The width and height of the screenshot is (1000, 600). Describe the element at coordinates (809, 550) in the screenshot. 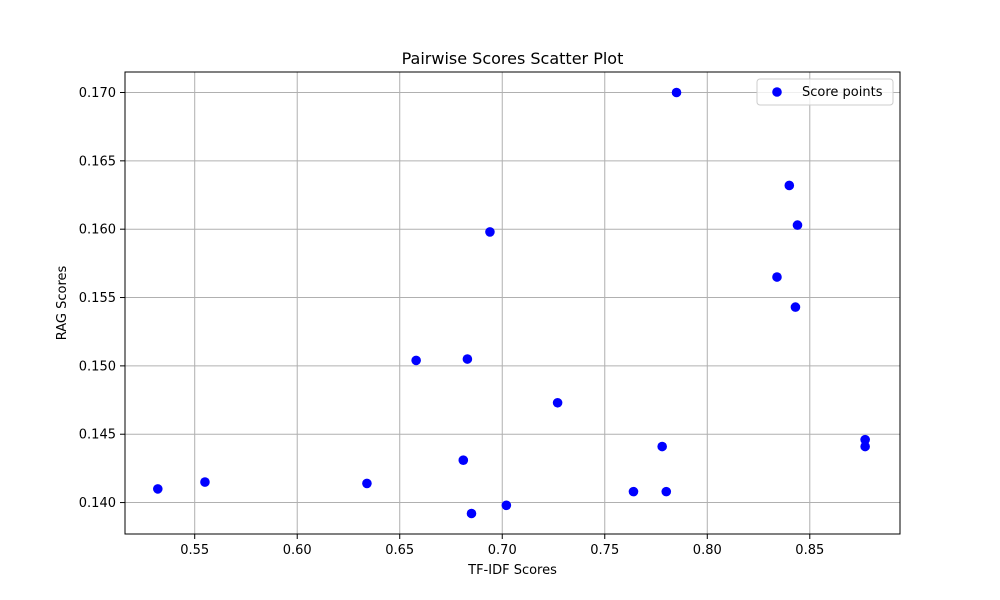

I see `x-tick-label: 0.85` at that location.